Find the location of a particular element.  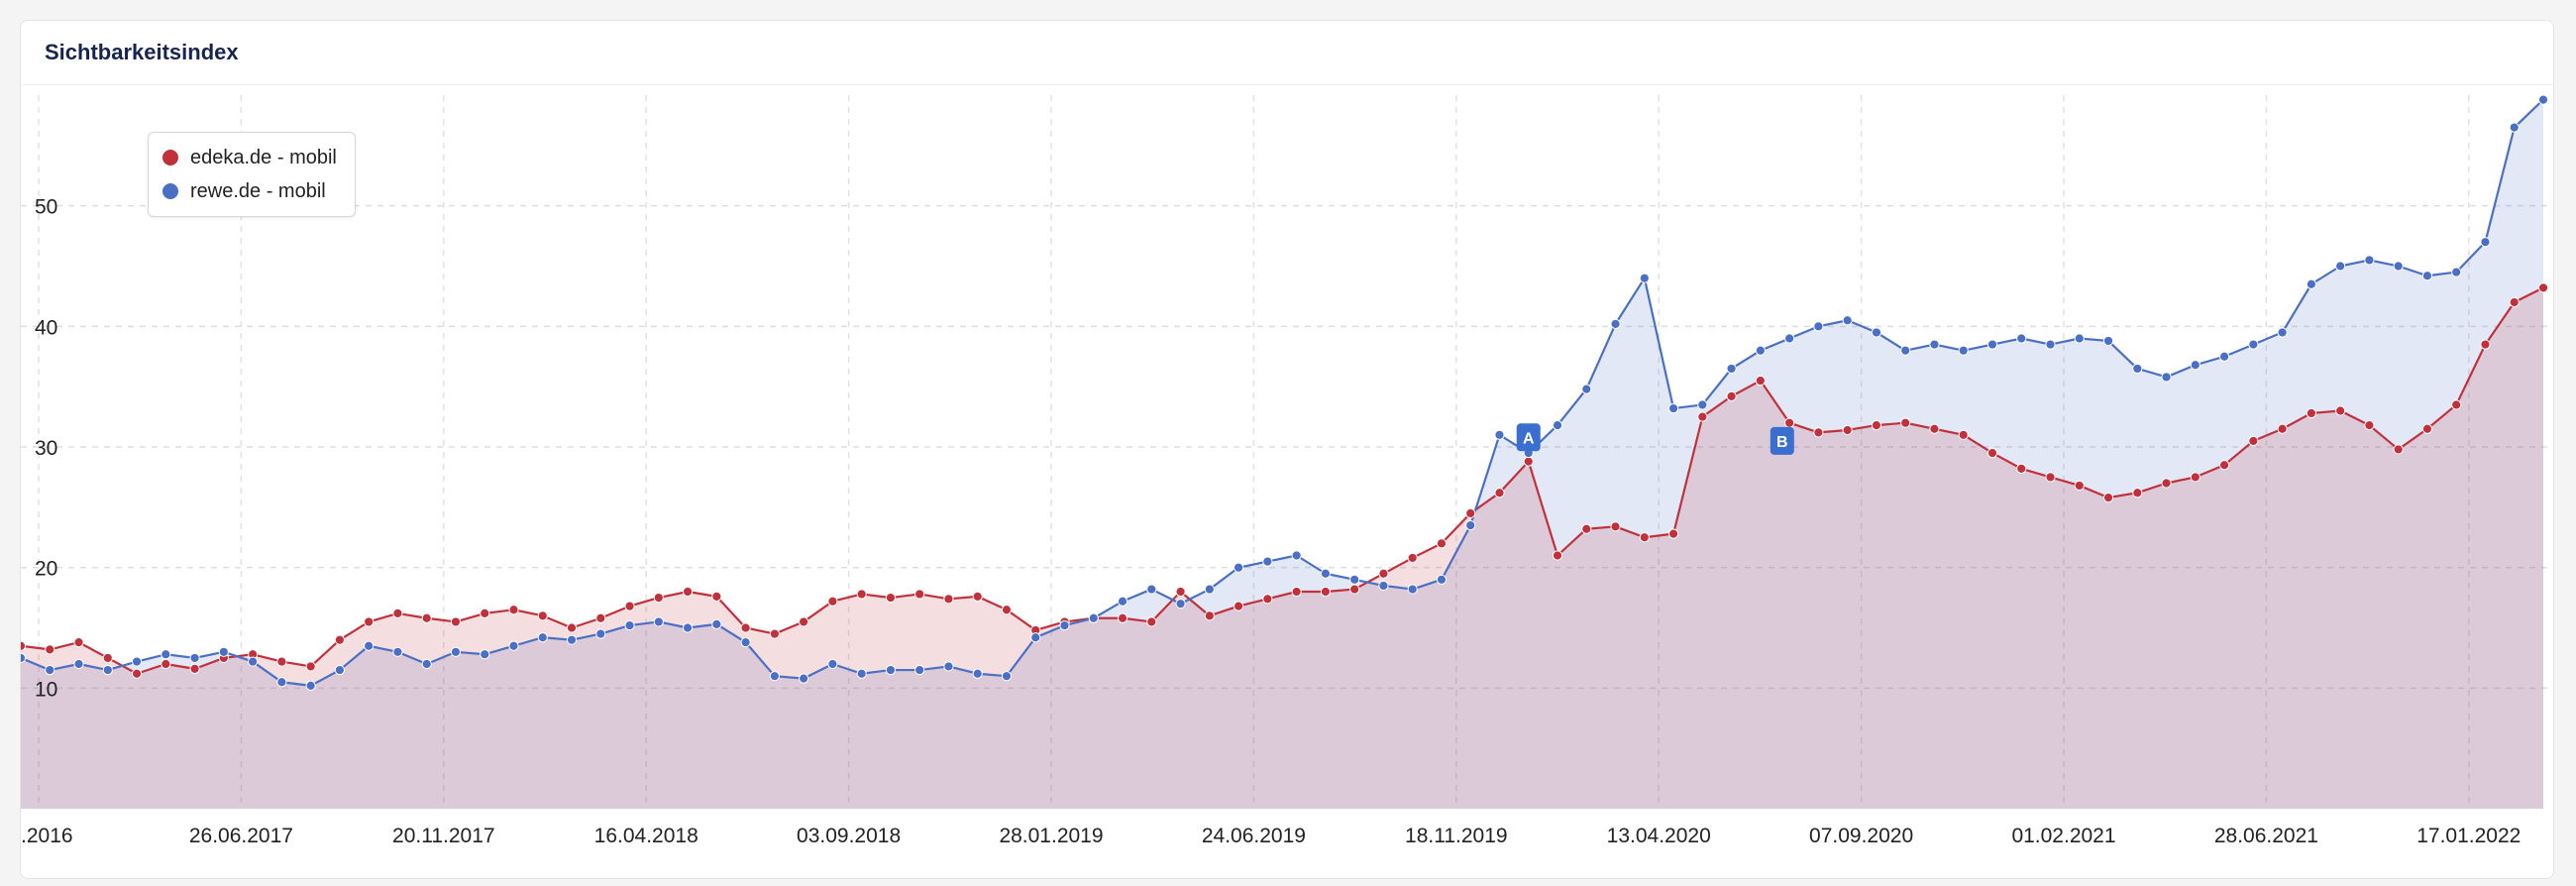

annotation-marker-b: B is located at coordinates (1782, 441).